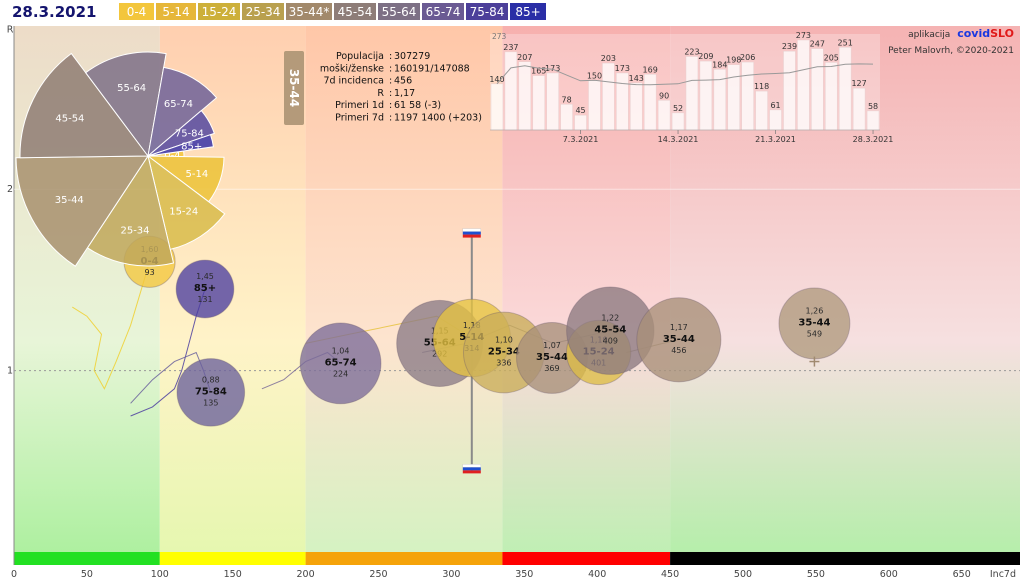 This screenshot has width=1024, height=581. Describe the element at coordinates (87, 574) in the screenshot. I see `x-tick-label: 50` at that location.